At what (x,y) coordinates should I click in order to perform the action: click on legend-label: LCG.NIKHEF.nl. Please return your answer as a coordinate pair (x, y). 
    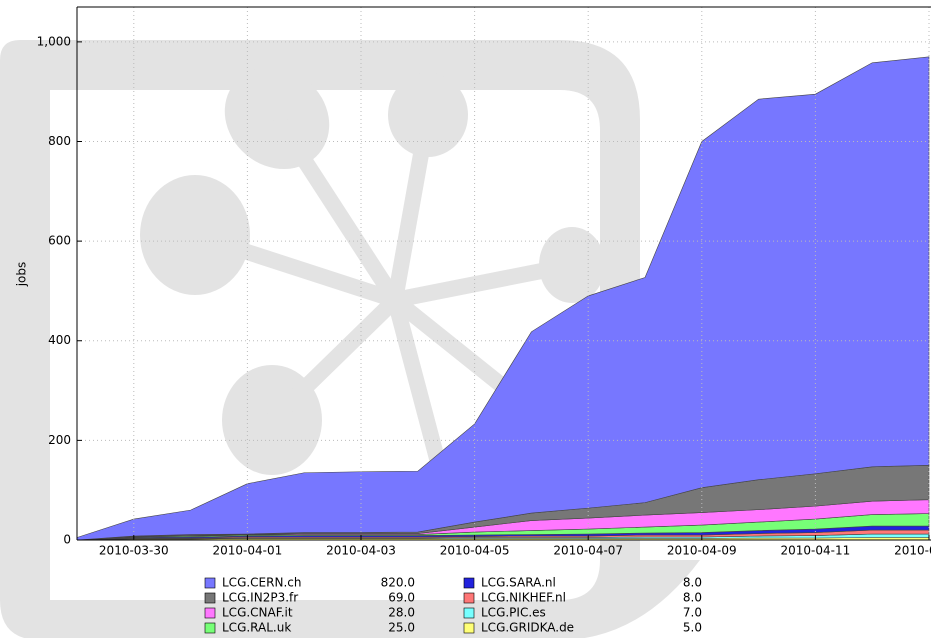
    Looking at the image, I should click on (523, 598).